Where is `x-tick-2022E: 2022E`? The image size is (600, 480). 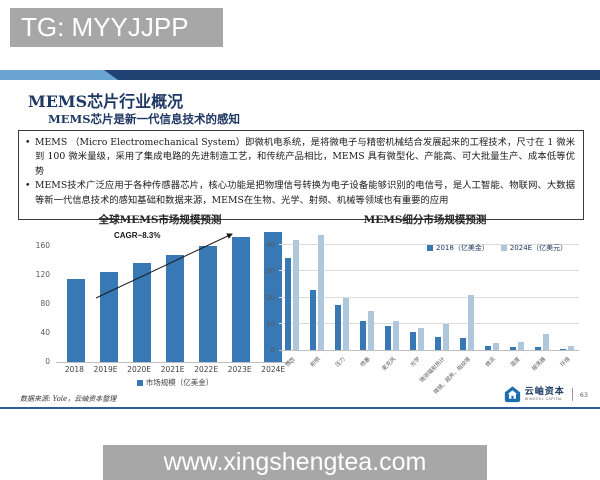
x-tick-2022E: 2022E is located at coordinates (206, 369).